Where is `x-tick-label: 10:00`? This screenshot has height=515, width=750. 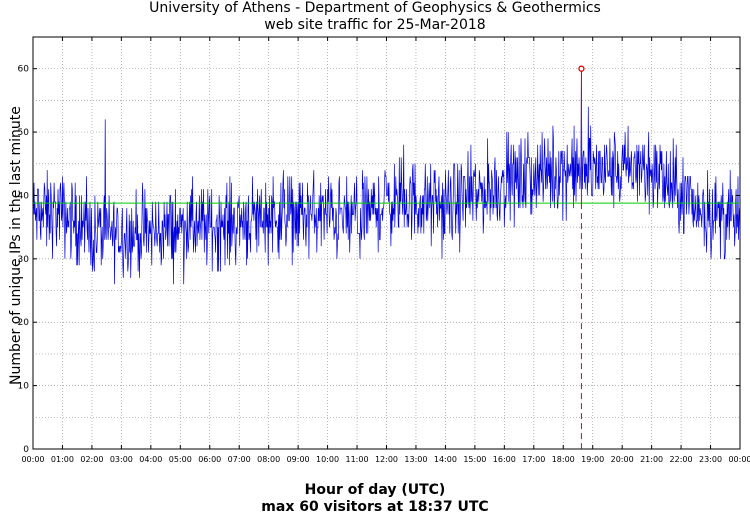
x-tick-label: 10:00 is located at coordinates (327, 459).